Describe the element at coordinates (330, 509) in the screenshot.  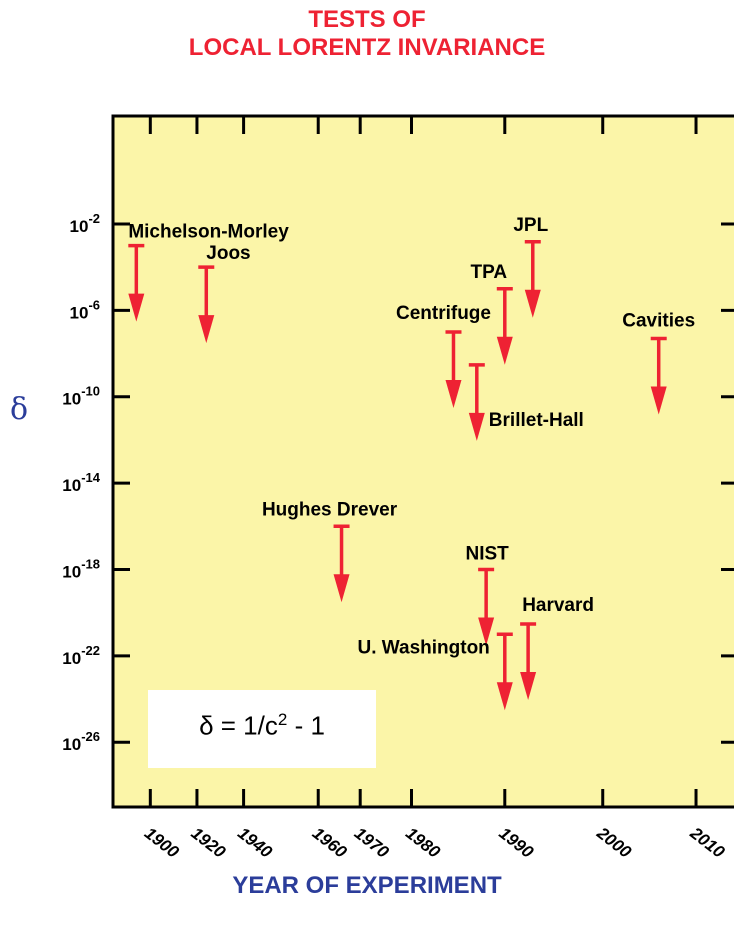
I see `point-label: Hughes Drever` at that location.